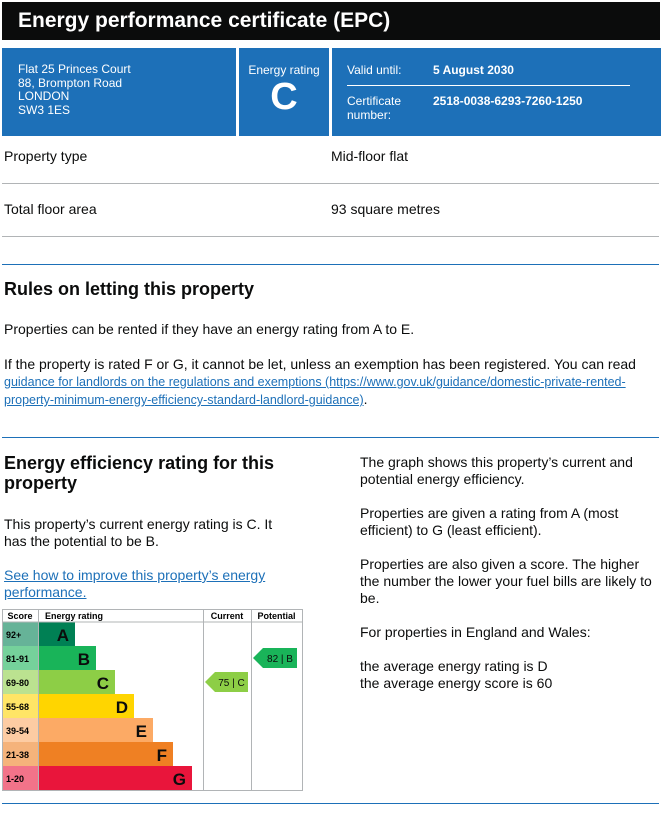  I want to click on page-title: Energy performance certificate (EPC), so click(204, 20).